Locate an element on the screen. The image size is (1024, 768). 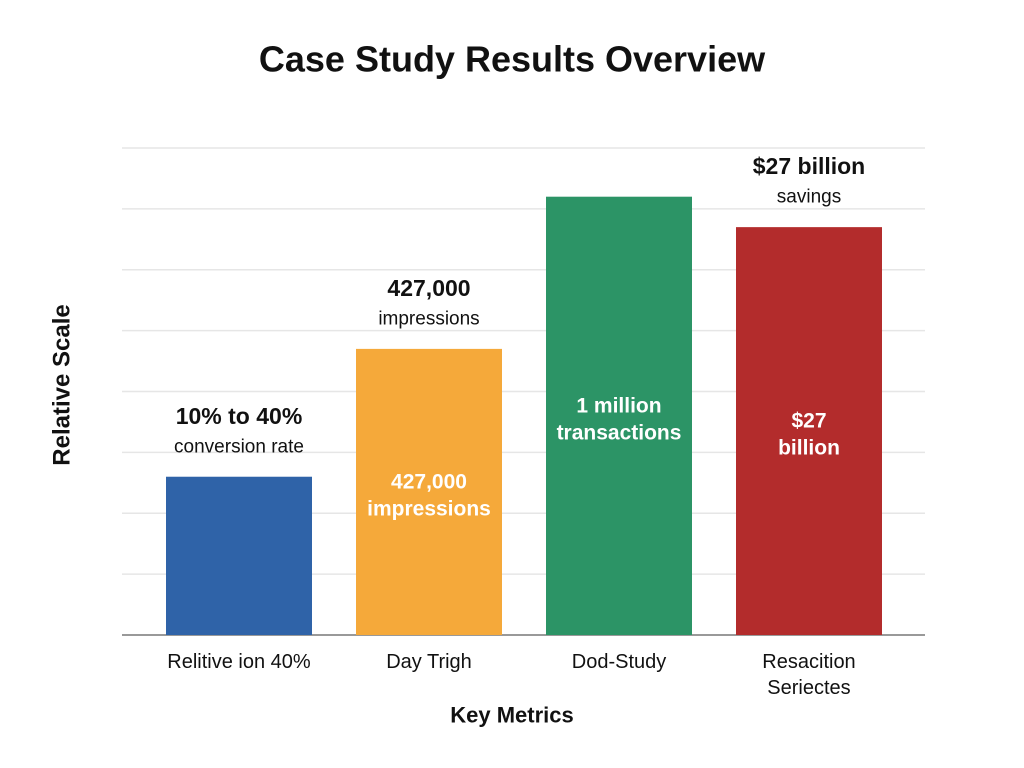
annotation-headline: 427,000 is located at coordinates (429, 287).